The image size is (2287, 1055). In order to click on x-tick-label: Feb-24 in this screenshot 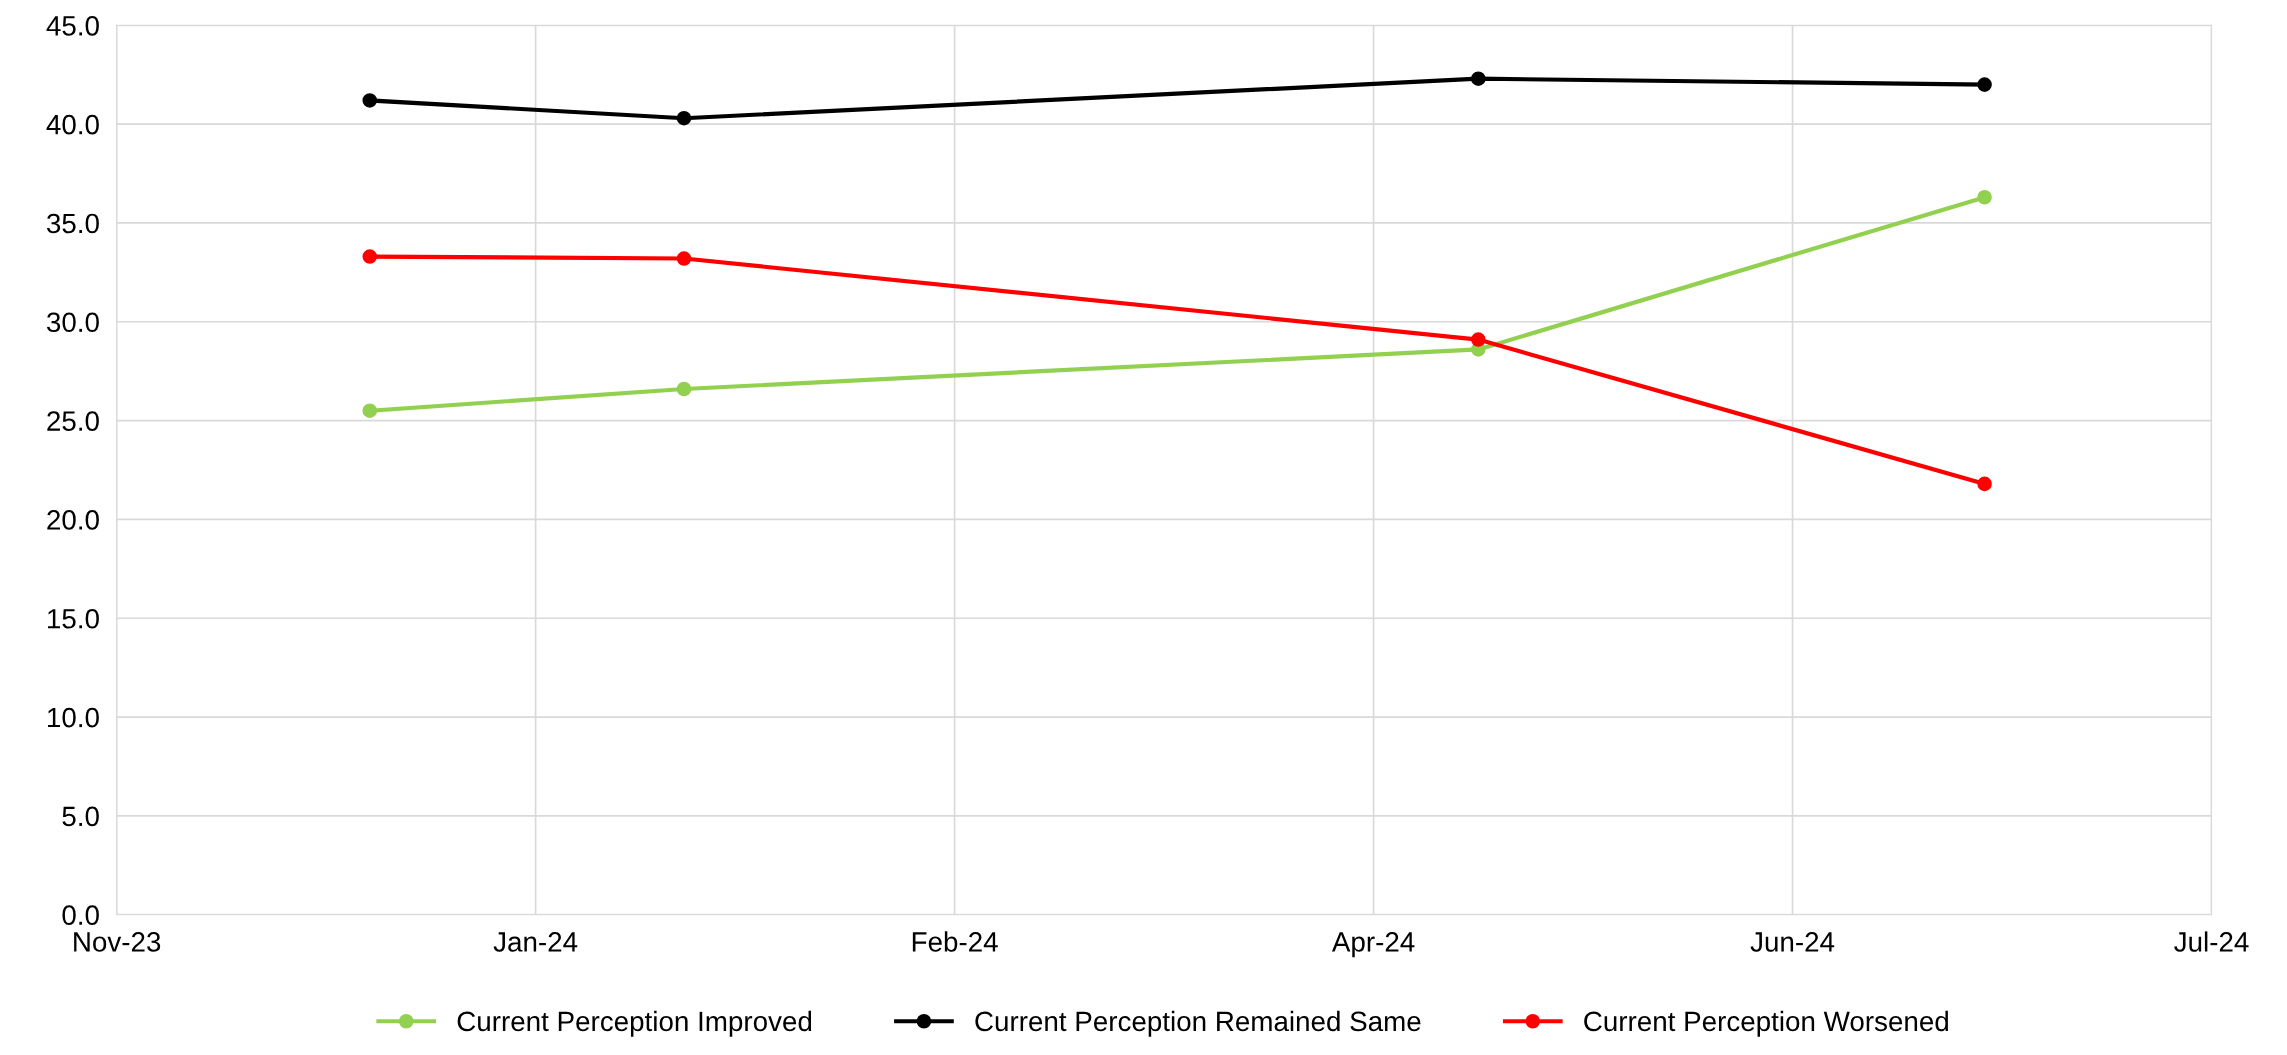, I will do `click(955, 941)`.